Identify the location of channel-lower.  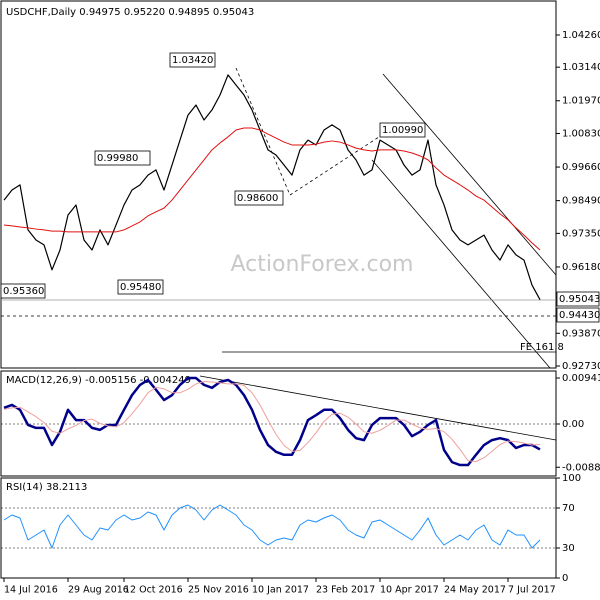
(461, 264).